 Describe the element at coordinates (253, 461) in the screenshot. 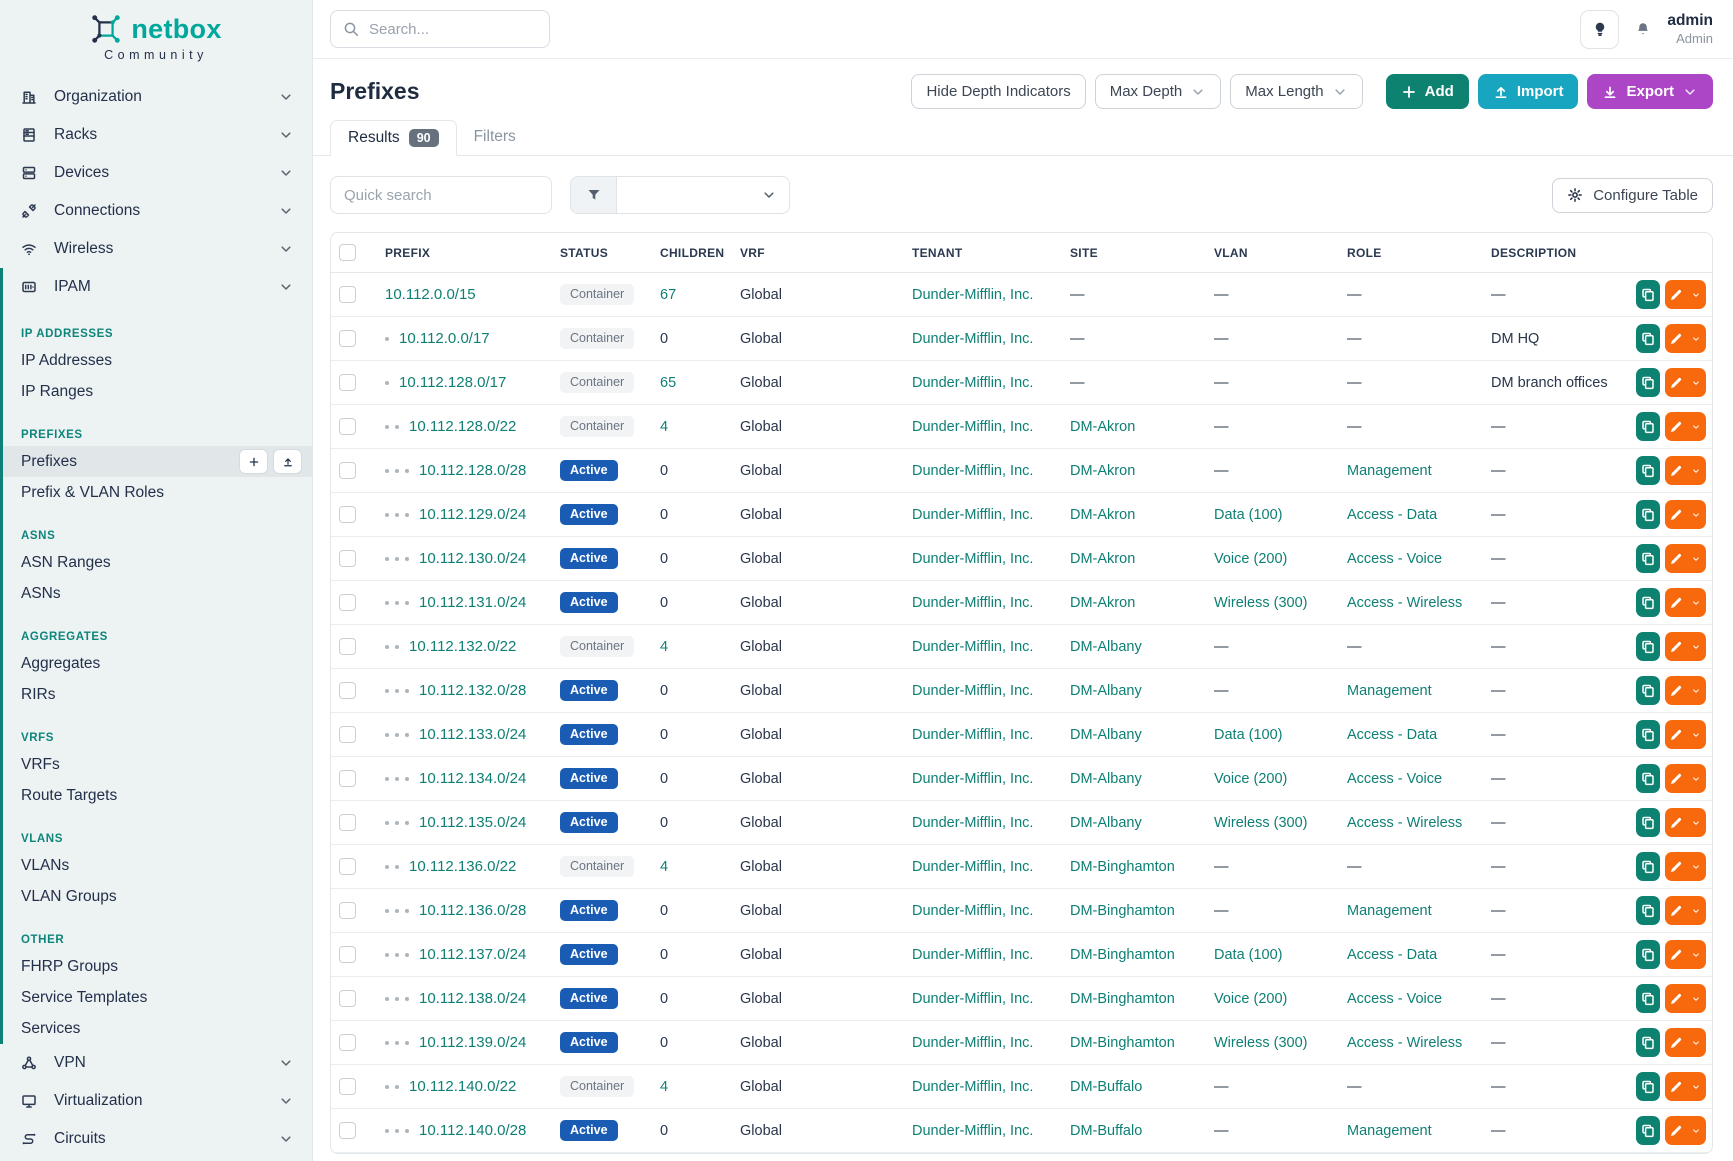

I see `add-prefix-button` at that location.